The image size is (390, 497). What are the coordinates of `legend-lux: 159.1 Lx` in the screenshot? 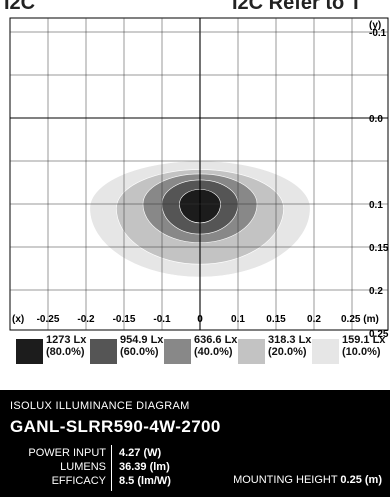 It's located at (364, 340).